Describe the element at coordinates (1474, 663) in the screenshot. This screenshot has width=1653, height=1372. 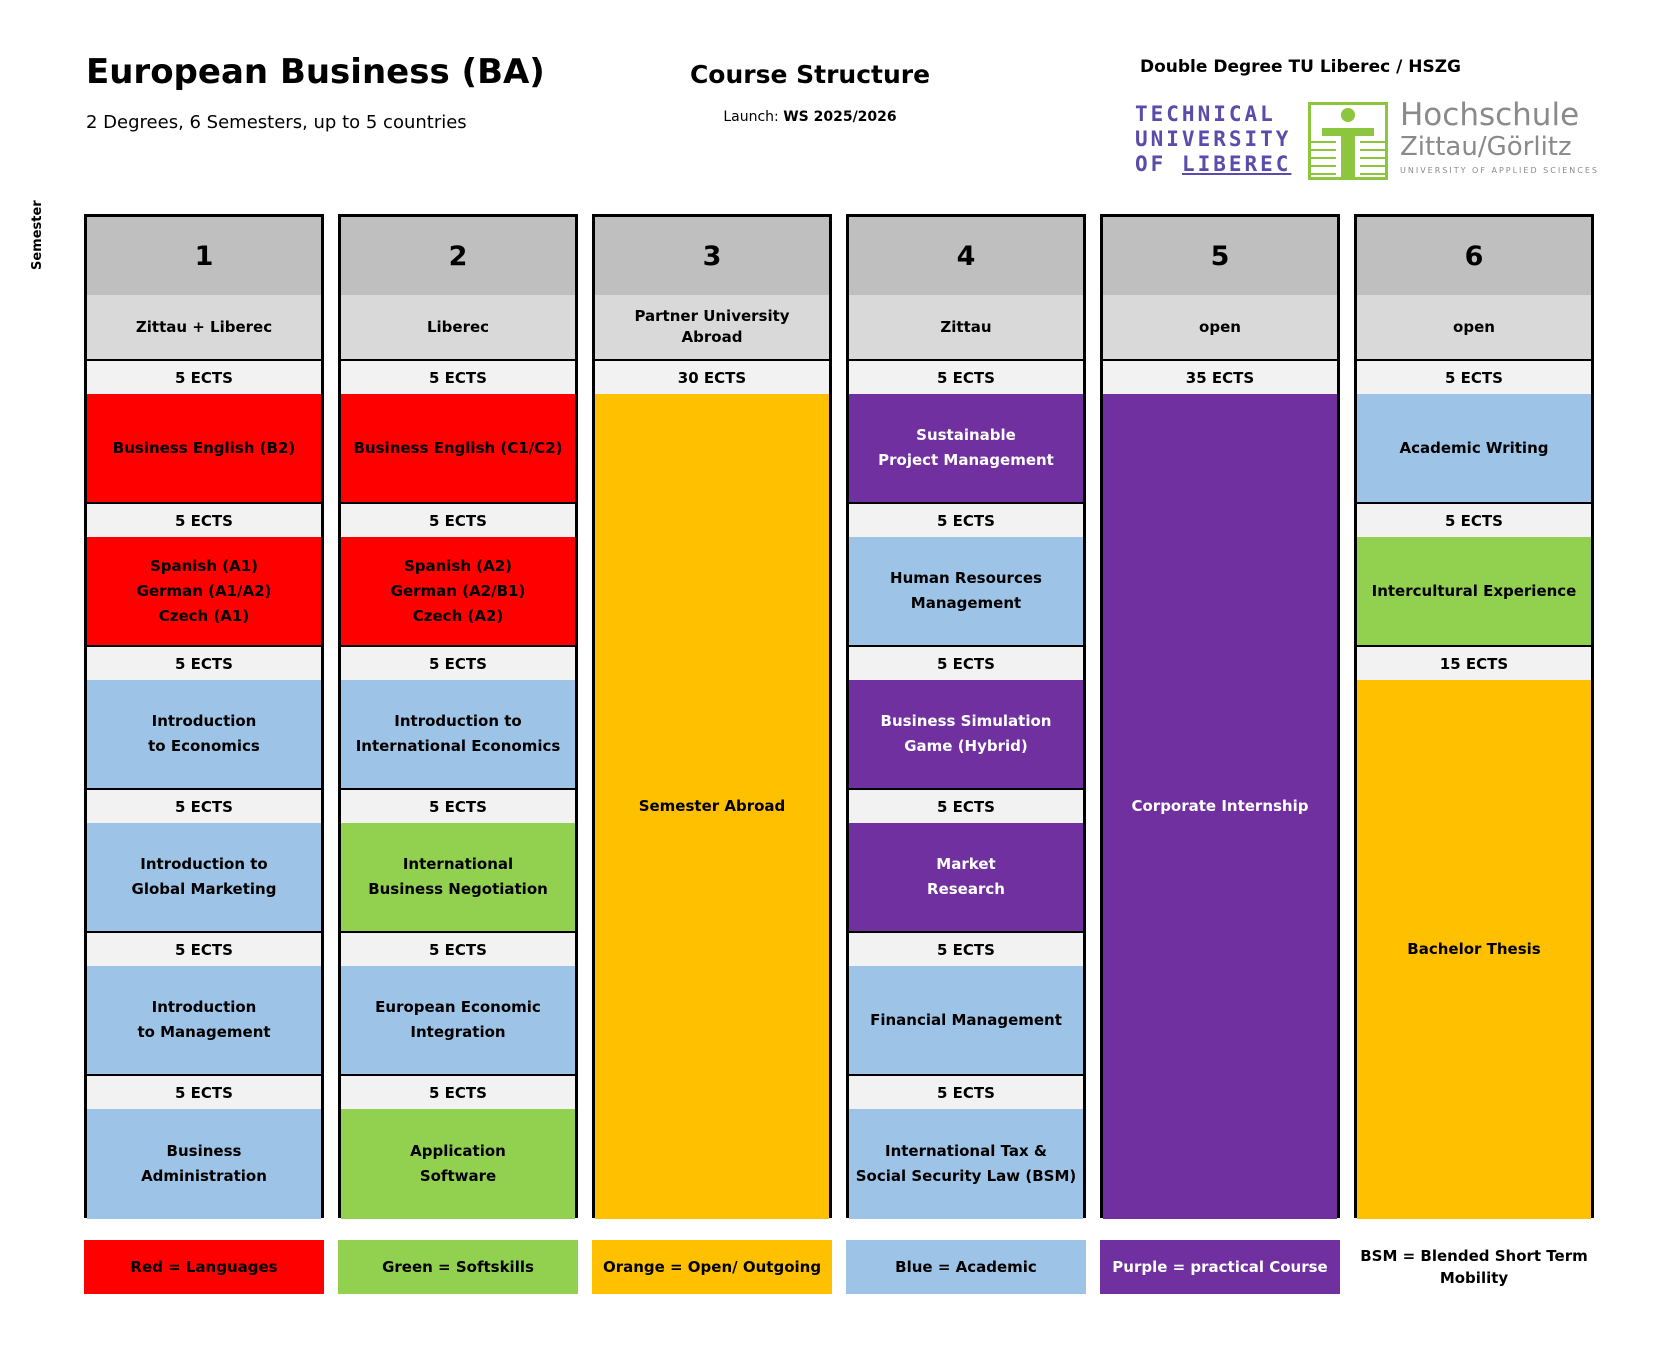
I see `ects-label: 15 ECTS` at that location.